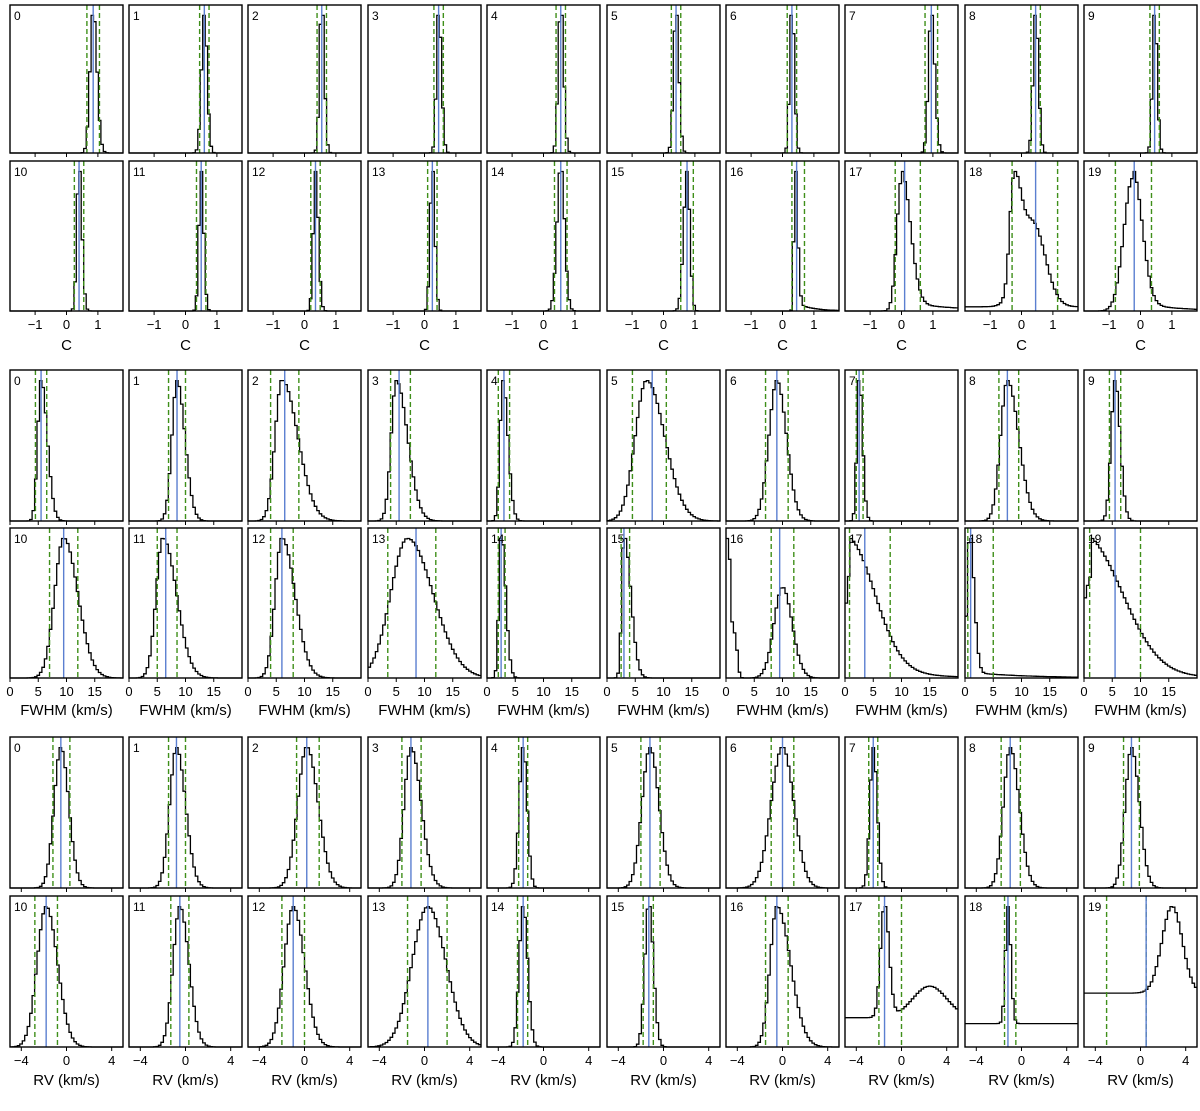 The height and width of the screenshot is (1111, 1200). What do you see at coordinates (424, 710) in the screenshot?
I see `x-axis-label: FWHM (km/s)` at bounding box center [424, 710].